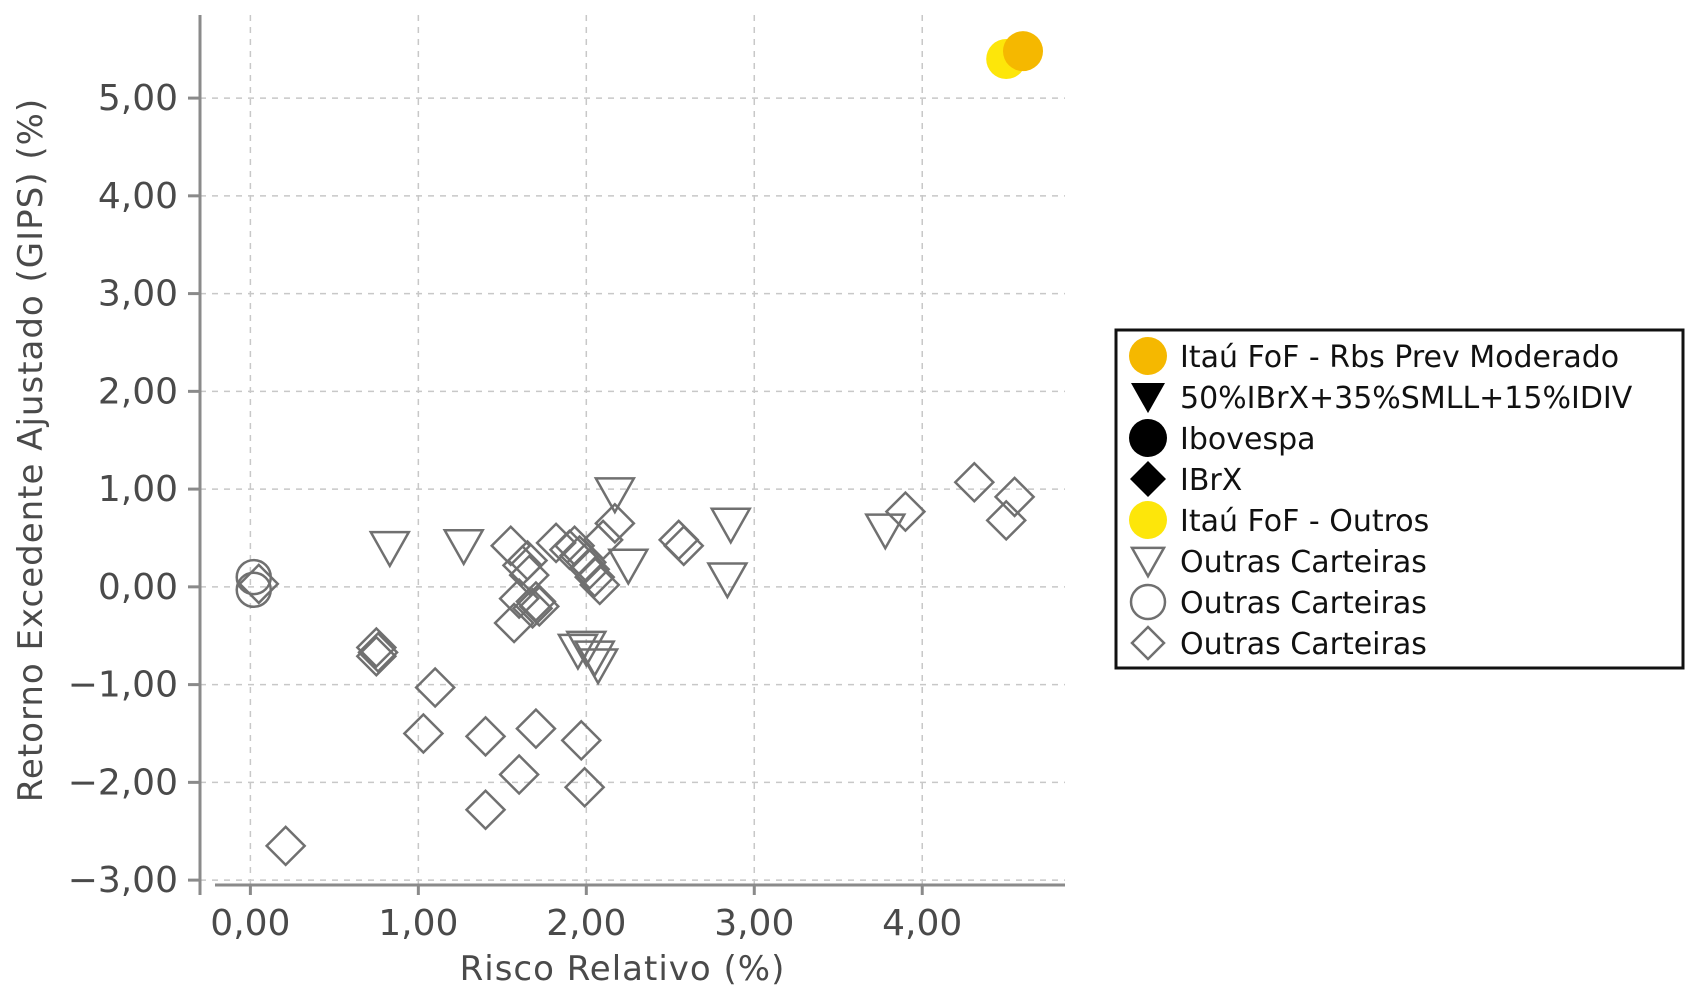 The width and height of the screenshot is (1686, 986). What do you see at coordinates (1304, 521) in the screenshot?
I see `legend-label: Itaú FoF - Outros` at bounding box center [1304, 521].